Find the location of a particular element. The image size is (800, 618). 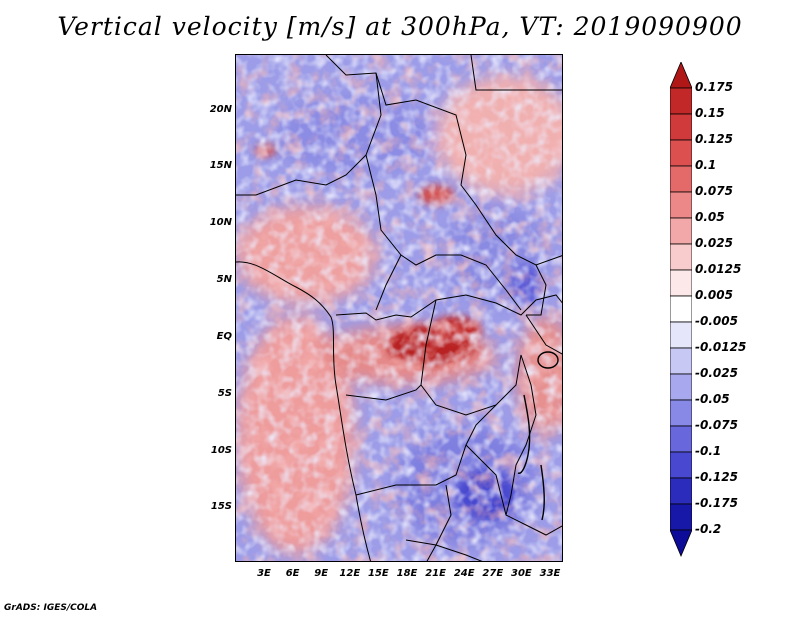

border-chad-car is located at coordinates (443, 232).